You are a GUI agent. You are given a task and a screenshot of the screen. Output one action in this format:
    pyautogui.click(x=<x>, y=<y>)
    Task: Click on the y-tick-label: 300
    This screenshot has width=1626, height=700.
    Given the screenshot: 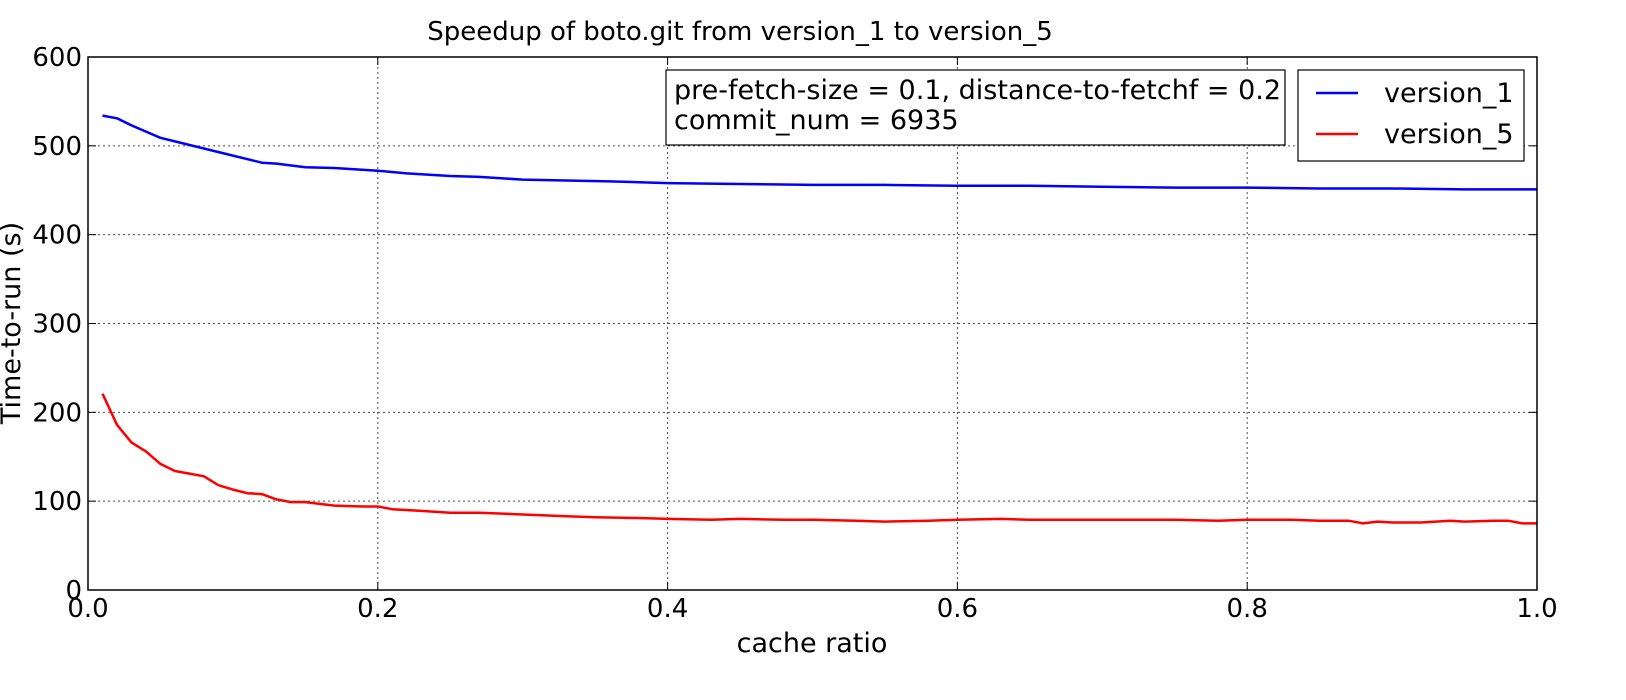 What is the action you would take?
    pyautogui.click(x=57, y=325)
    